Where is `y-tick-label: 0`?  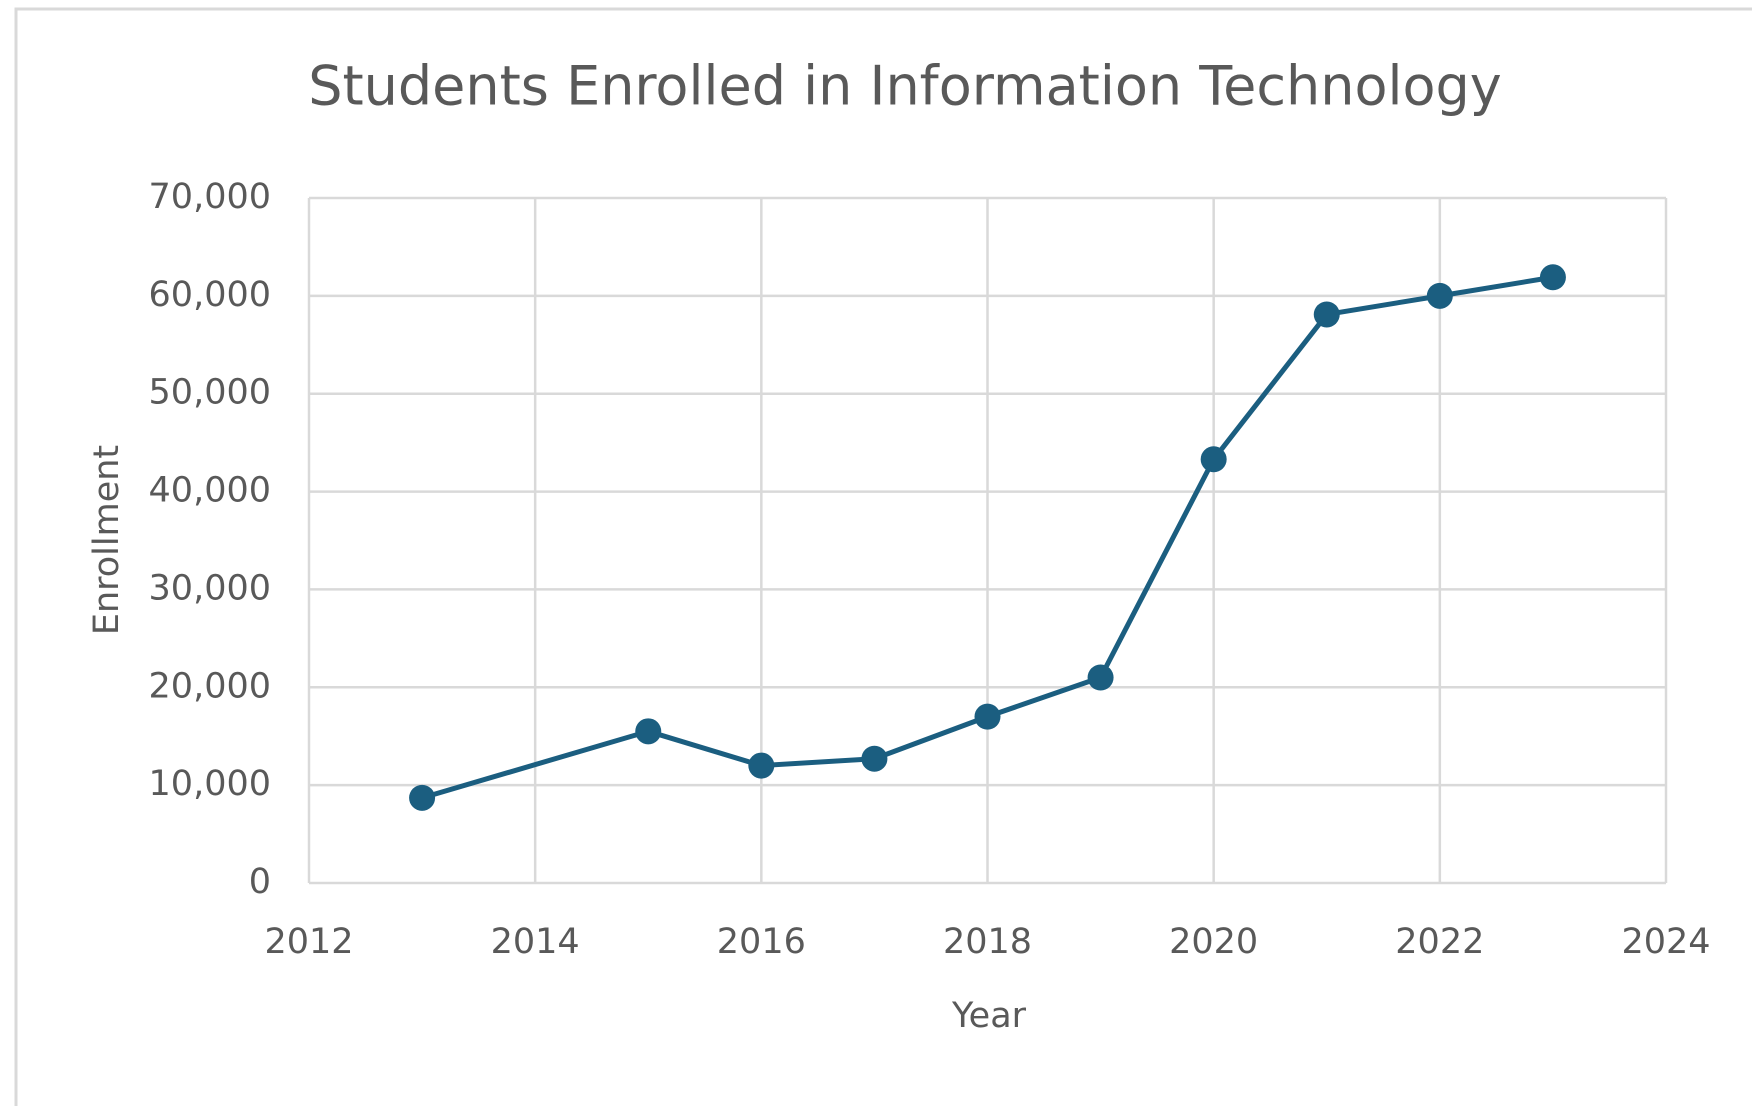
y-tick-label: 0 is located at coordinates (260, 882).